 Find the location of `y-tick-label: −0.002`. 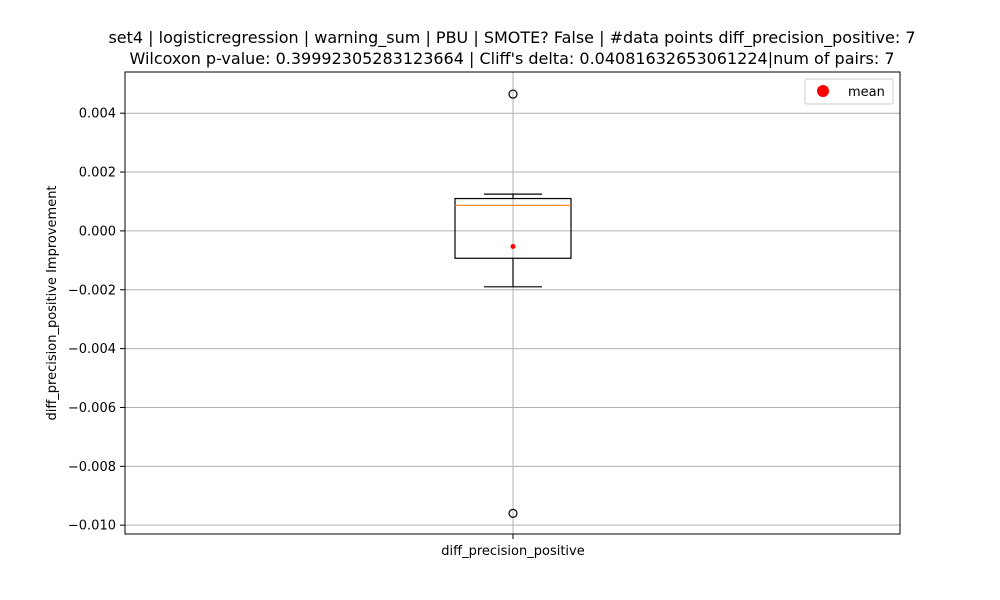

y-tick-label: −0.002 is located at coordinates (92, 290).